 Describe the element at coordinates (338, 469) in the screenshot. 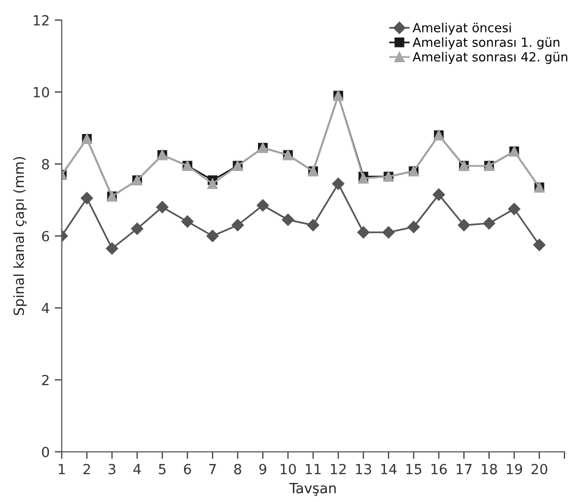

I see `x-tick-label: 12` at that location.